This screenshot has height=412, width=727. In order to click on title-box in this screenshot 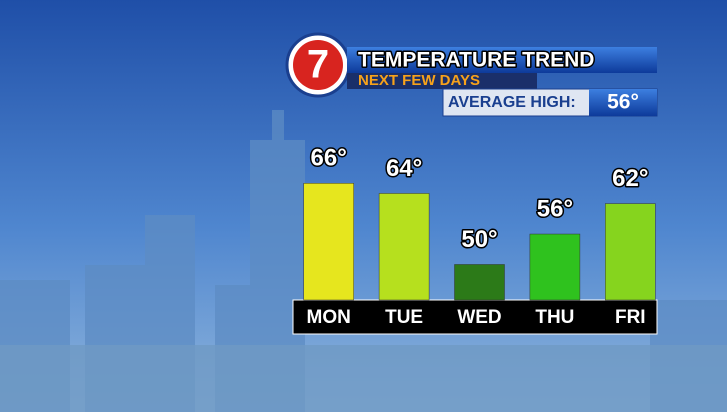, I will do `click(502, 60)`.